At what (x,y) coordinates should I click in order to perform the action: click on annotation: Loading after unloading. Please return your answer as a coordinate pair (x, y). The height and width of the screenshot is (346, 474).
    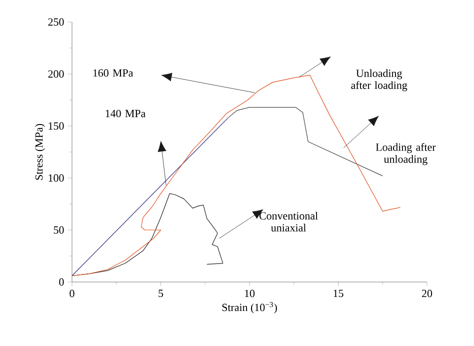
    Looking at the image, I should click on (406, 154).